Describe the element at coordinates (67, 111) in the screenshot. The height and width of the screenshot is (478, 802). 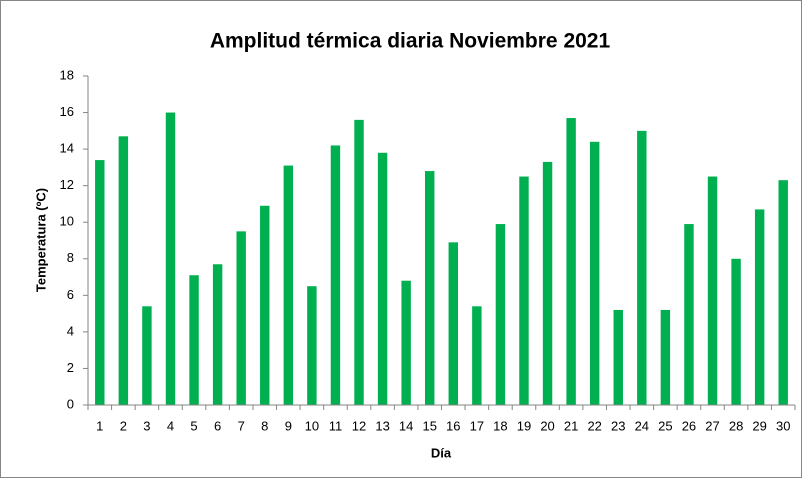
I see `y-tick-label: 16` at that location.